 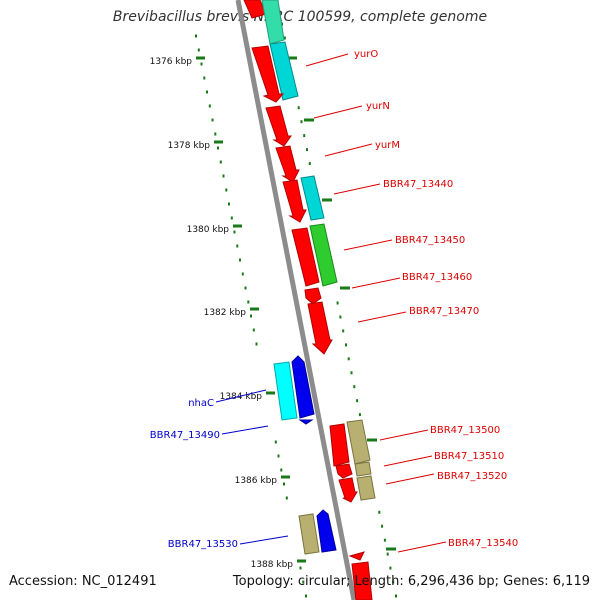 I want to click on gene-label: BBR47_13490, so click(x=185, y=435).